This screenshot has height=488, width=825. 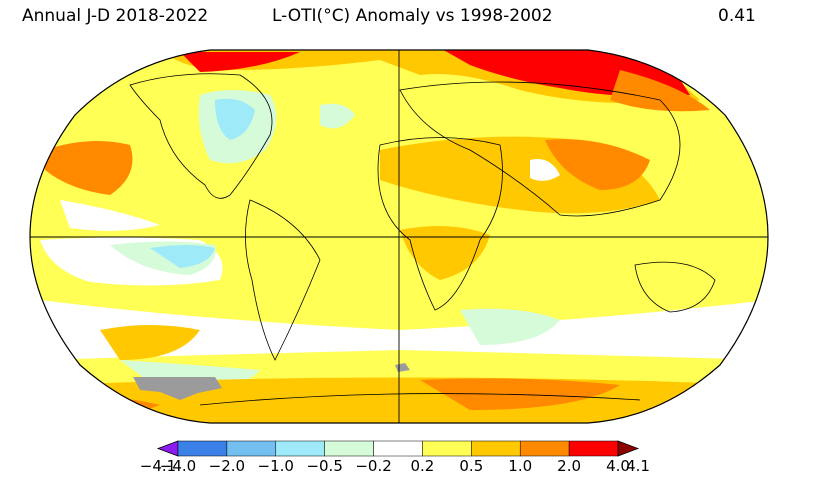 What do you see at coordinates (540, 149) in the screenshot?
I see `eurasia-outline` at bounding box center [540, 149].